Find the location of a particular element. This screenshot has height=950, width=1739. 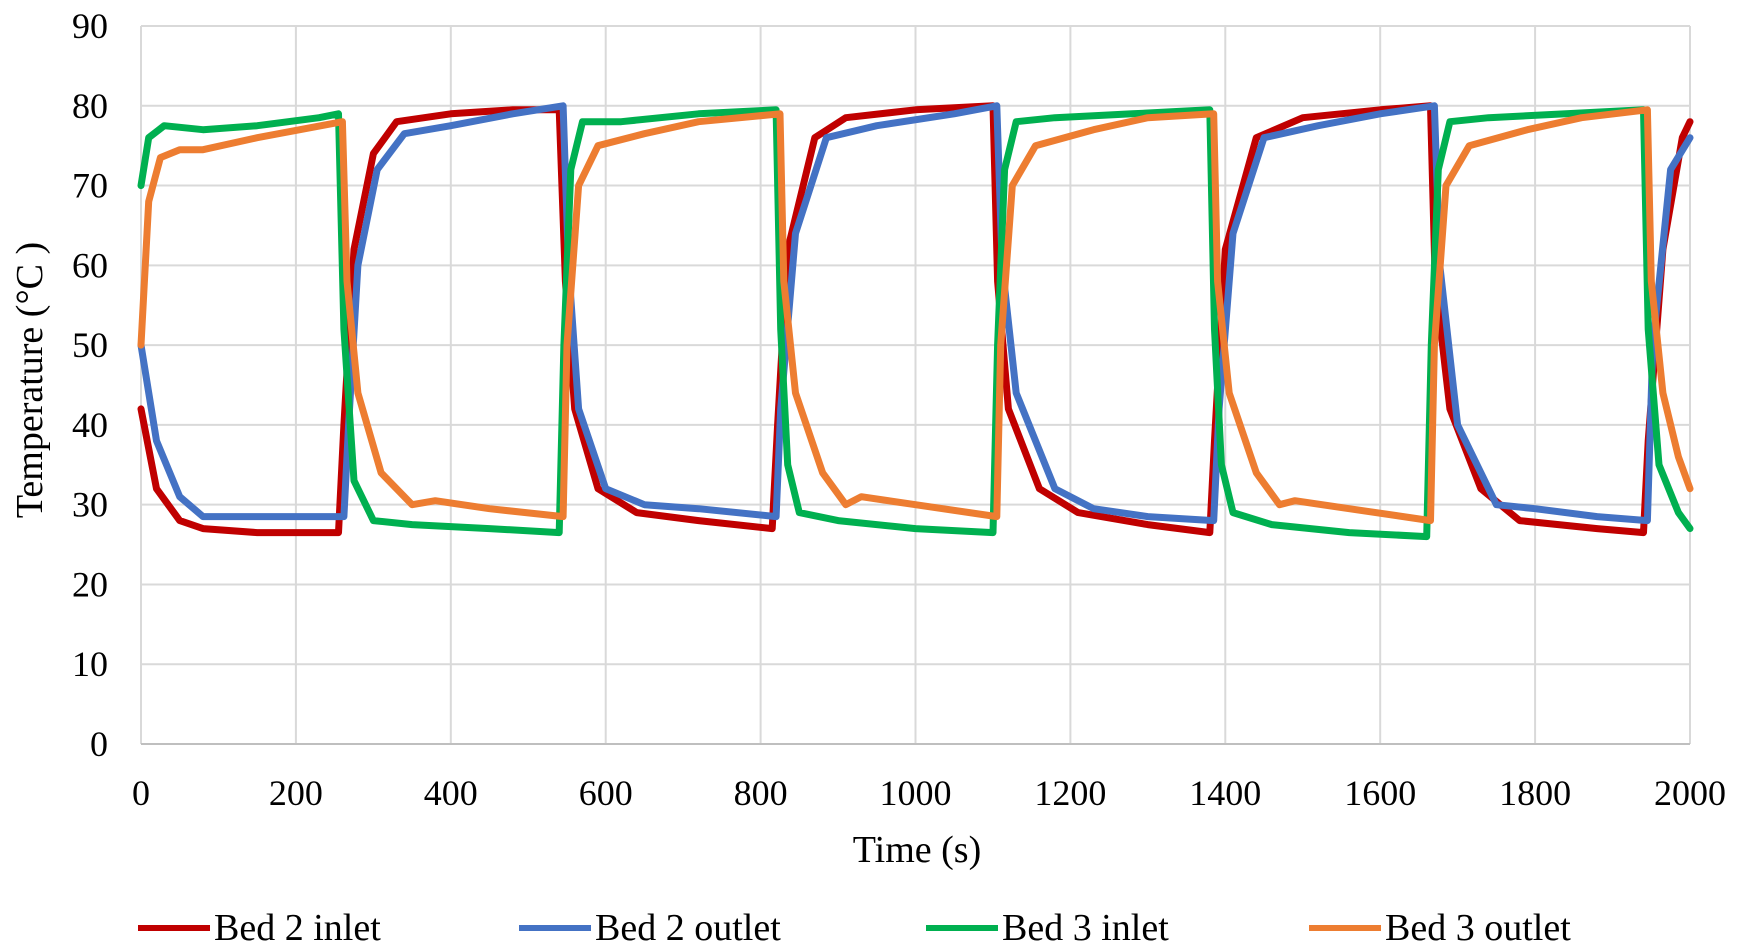

y-tick-label-50: 50 is located at coordinates (90, 345).